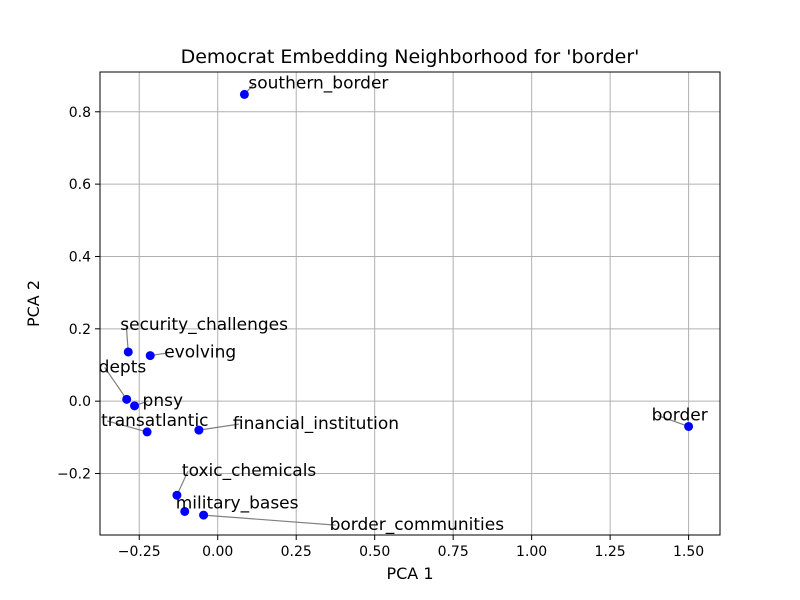 The width and height of the screenshot is (800, 600). I want to click on point-label: evolving, so click(200, 353).